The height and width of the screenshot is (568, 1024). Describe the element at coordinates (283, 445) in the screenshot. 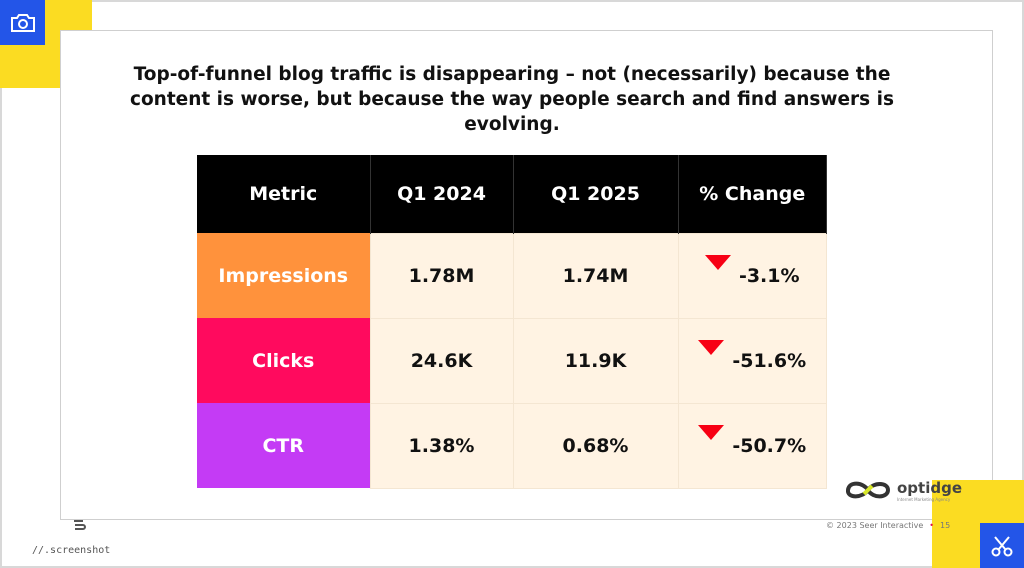

I see `metric-cell: CTR` at that location.